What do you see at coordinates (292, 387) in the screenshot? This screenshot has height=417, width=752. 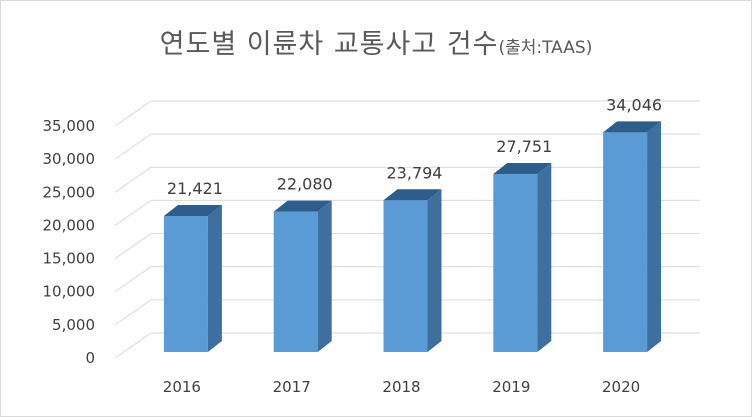 I see `x-tick-label: 2017` at bounding box center [292, 387].